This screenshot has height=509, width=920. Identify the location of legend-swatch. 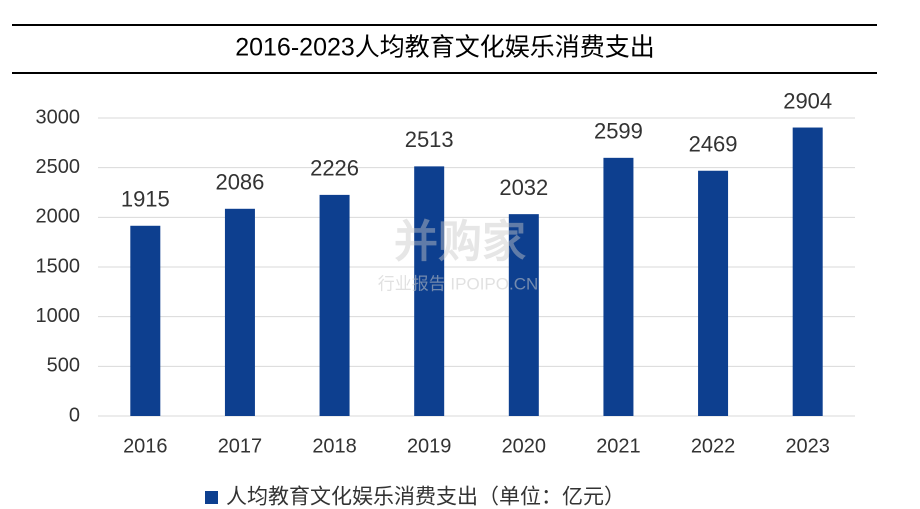
(211, 497).